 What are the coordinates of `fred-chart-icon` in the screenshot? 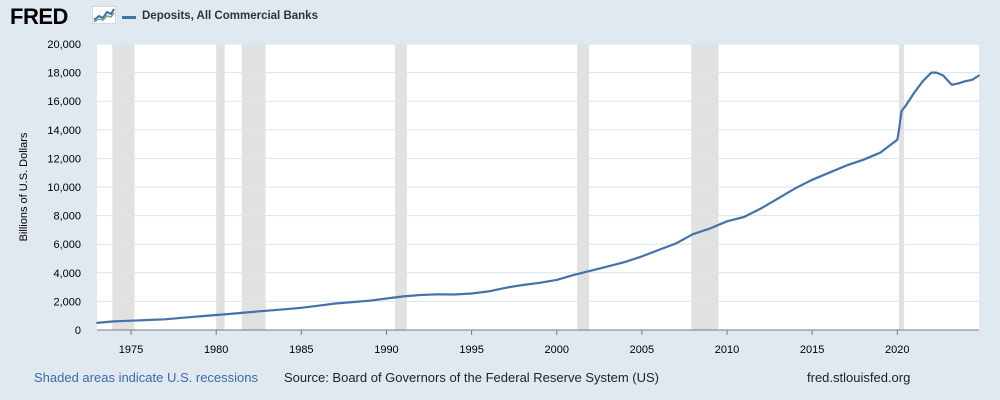 It's located at (104, 15).